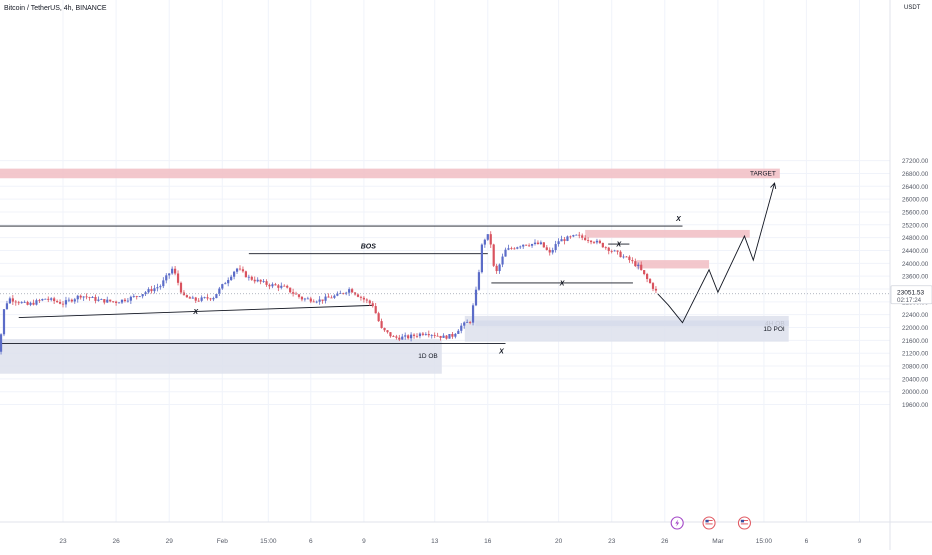 The width and height of the screenshot is (932, 555). I want to click on zone-label: 1D OB, so click(428, 356).